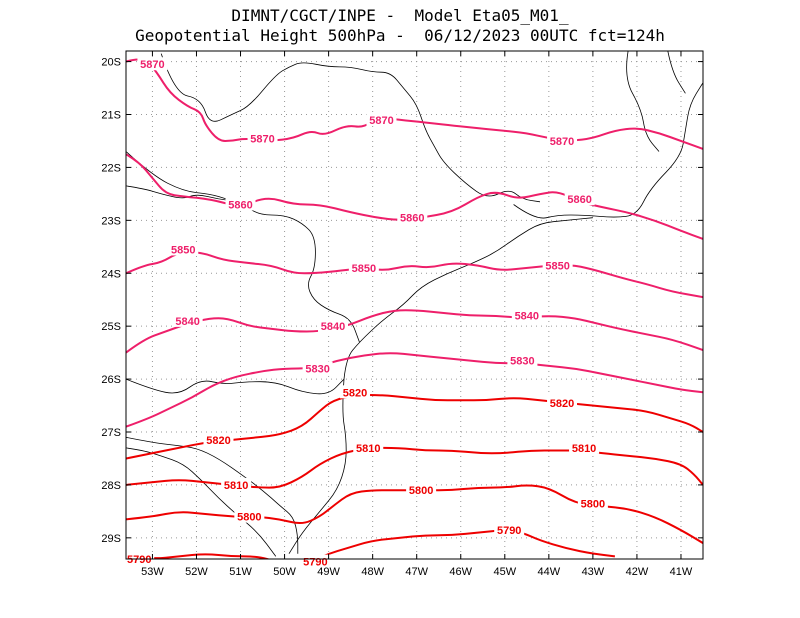 This screenshot has width=800, height=618. I want to click on x-tick-label: 45W, so click(504, 572).